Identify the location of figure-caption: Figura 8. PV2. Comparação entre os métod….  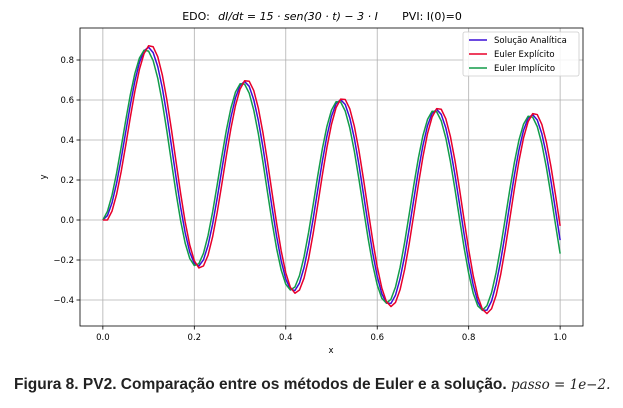
(314, 385).